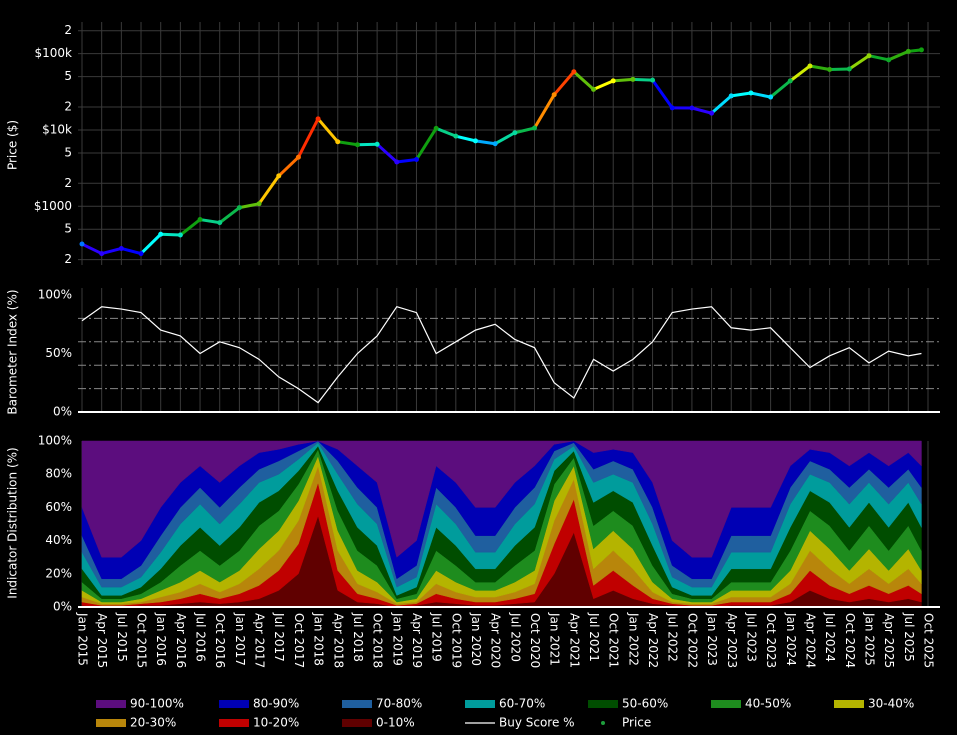  I want to click on x-tick-label: Jan 2023, so click(712, 639).